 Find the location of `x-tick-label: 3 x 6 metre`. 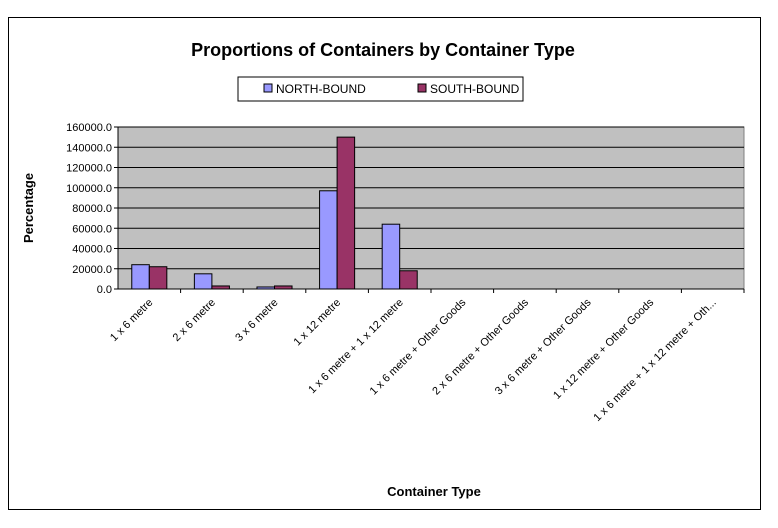

x-tick-label: 3 x 6 metre is located at coordinates (256, 320).